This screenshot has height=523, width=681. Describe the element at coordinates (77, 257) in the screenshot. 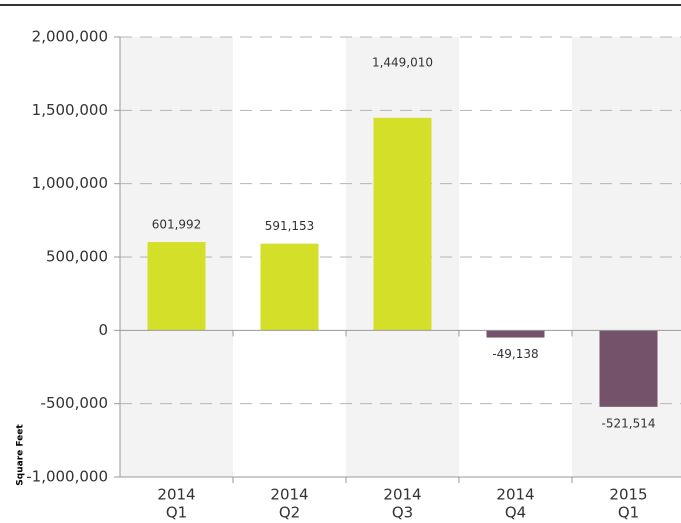

I see `y-tick-label: 500,000` at that location.